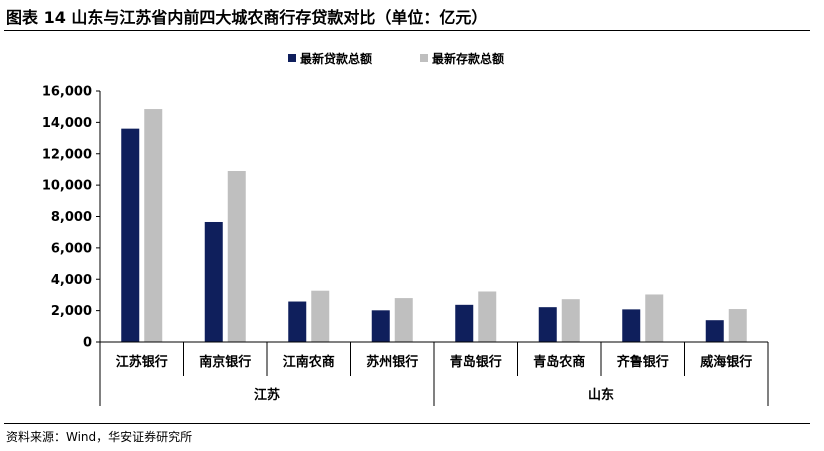 Image resolution: width=824 pixels, height=451 pixels. What do you see at coordinates (601, 395) in the screenshot?
I see `x-group-label: 山东` at bounding box center [601, 395].